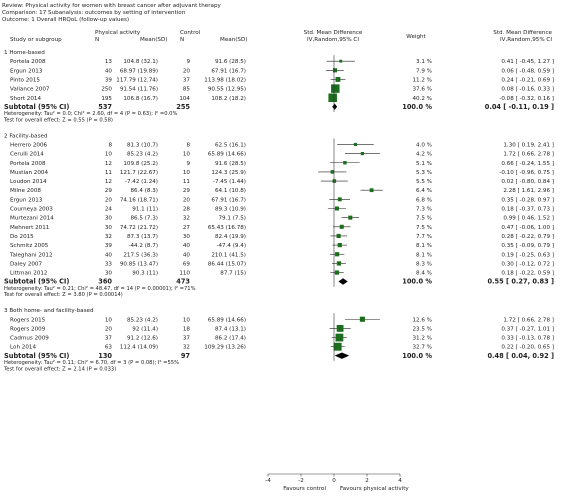 Image resolution: width=566 pixels, height=501 pixels. What do you see at coordinates (187, 246) in the screenshot?
I see `study-n2: 40` at bounding box center [187, 246].